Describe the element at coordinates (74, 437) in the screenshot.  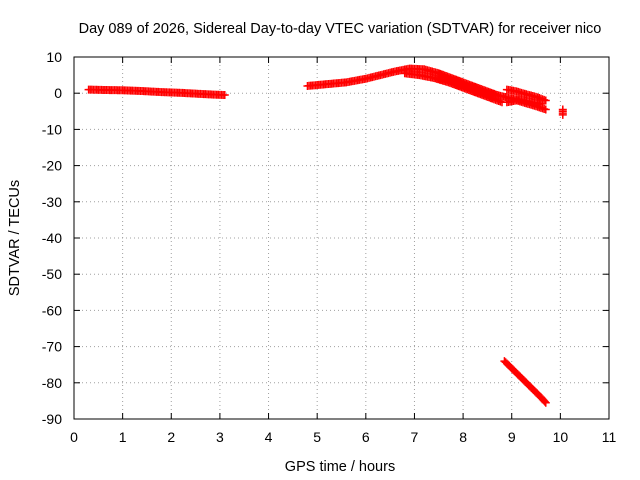
I see `x-tick-label: 0` at that location.